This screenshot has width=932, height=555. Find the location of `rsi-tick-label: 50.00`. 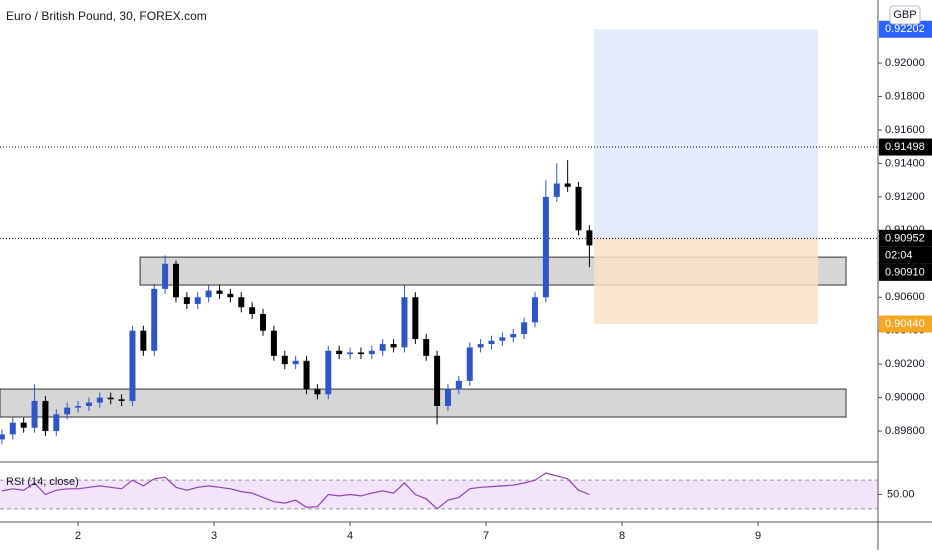

rsi-tick-label: 50.00 is located at coordinates (901, 494).